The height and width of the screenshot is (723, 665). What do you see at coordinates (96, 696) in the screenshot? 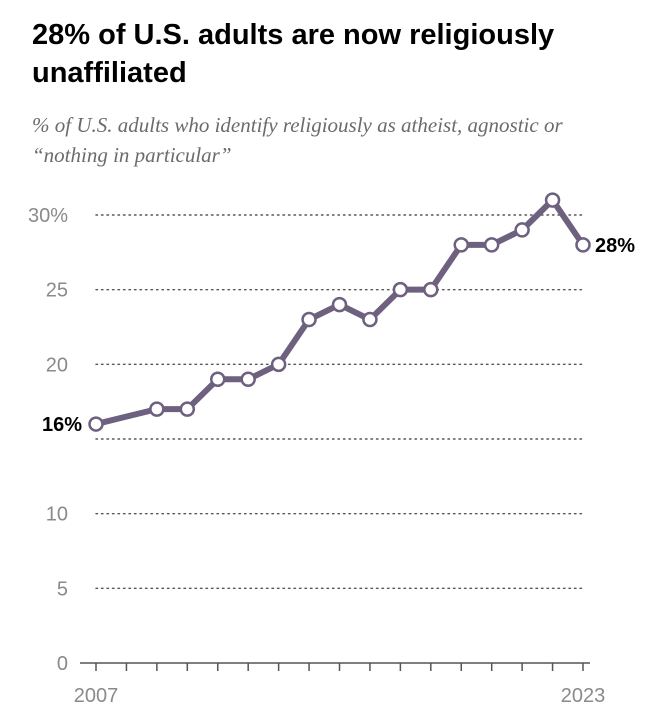
I see `x-tick-label: 2007` at bounding box center [96, 696].